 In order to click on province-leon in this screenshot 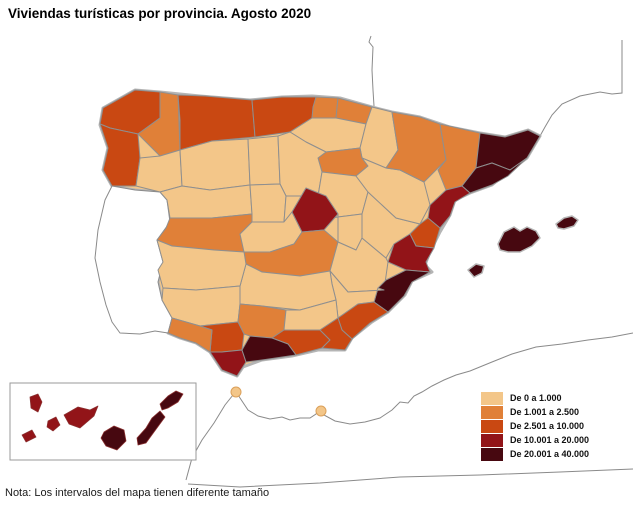, I will do `click(215, 164)`.